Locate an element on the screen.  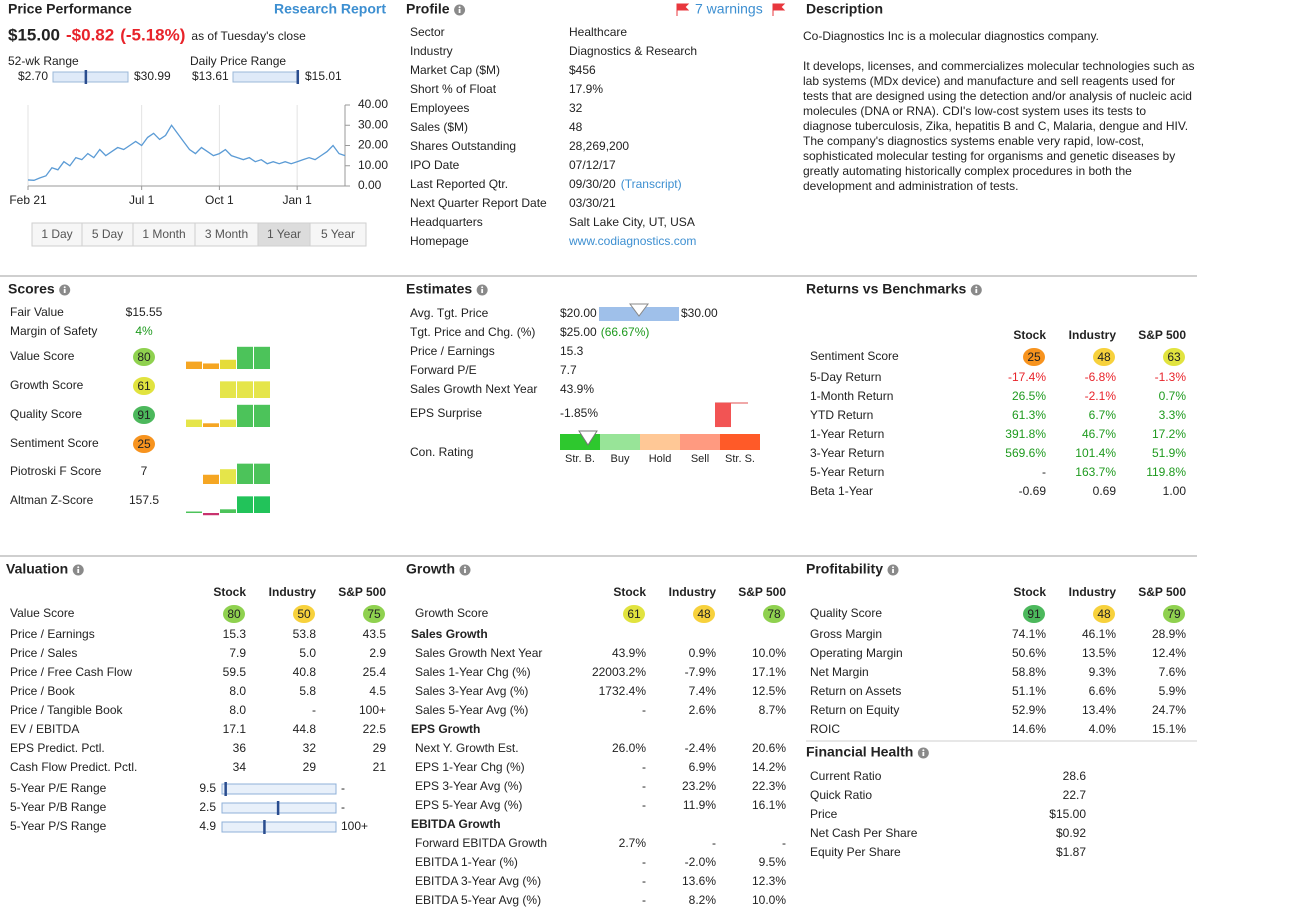
range-high: $30.99 is located at coordinates (152, 76).